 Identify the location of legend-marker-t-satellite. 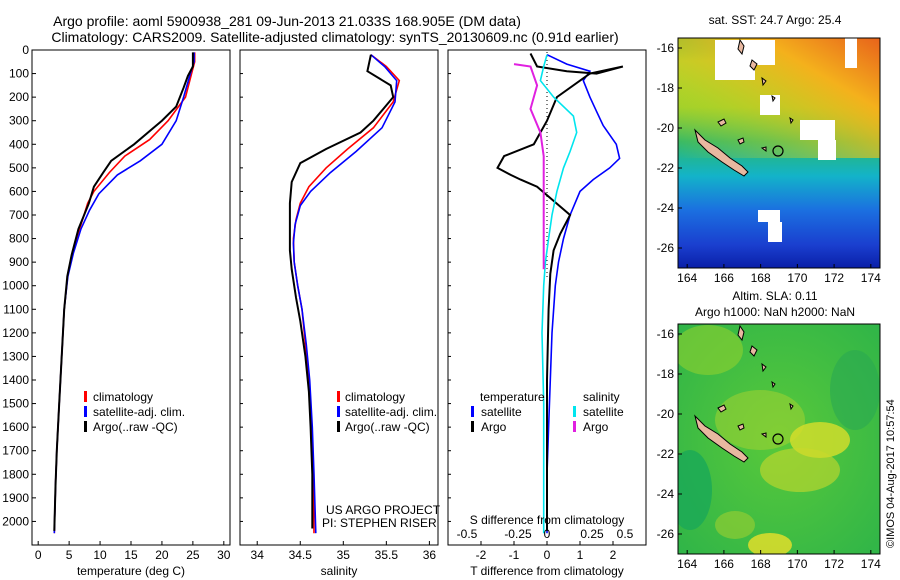
(472, 411).